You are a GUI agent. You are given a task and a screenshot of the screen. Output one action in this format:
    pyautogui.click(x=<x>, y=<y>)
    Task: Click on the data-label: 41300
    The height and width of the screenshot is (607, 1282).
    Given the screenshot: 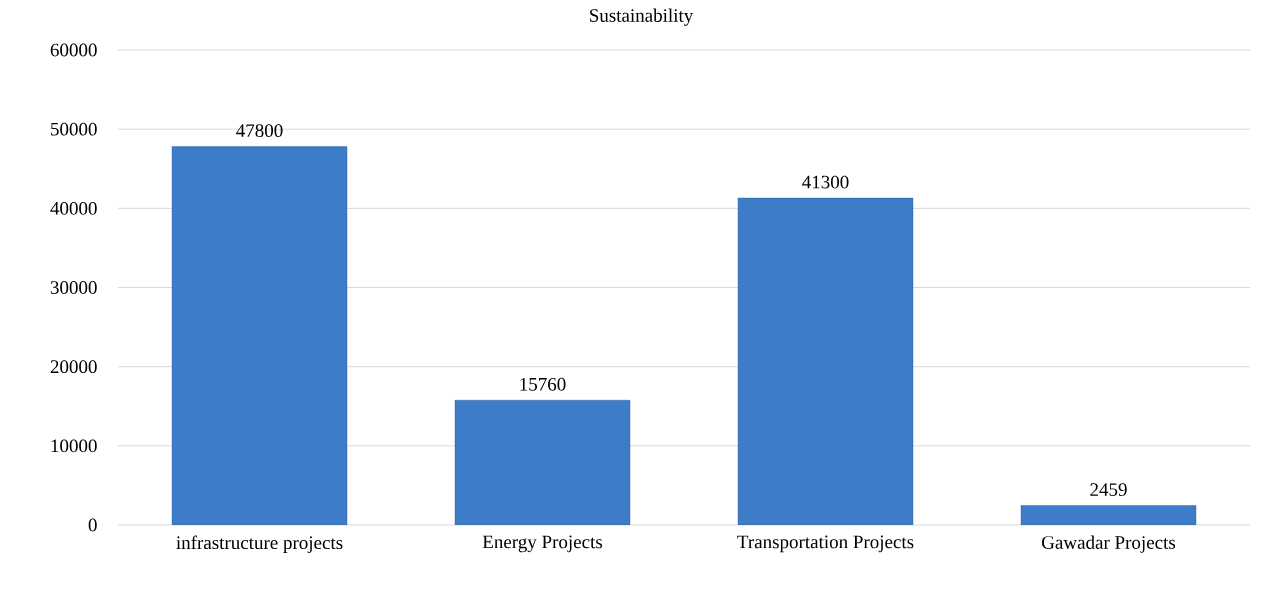 What is the action you would take?
    pyautogui.click(x=825, y=182)
    